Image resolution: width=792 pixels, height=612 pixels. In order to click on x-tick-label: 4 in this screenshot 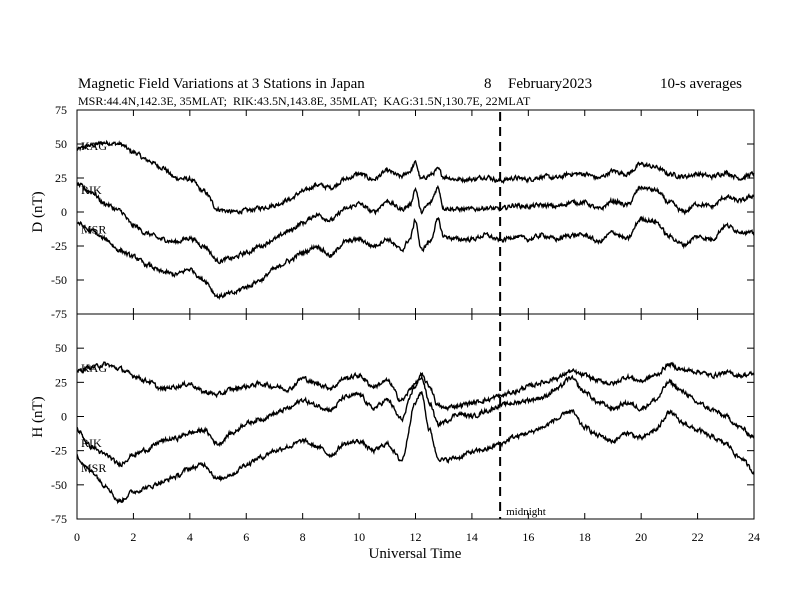, I will do `click(190, 537)`.